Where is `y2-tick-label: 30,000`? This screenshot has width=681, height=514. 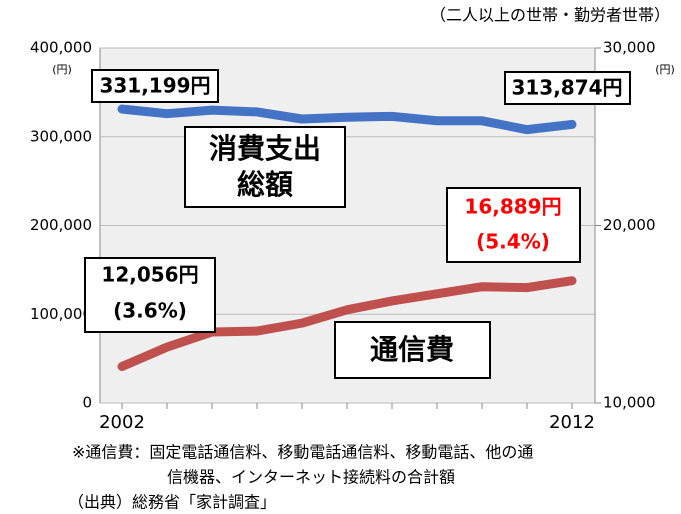 y2-tick-label: 30,000 is located at coordinates (629, 48).